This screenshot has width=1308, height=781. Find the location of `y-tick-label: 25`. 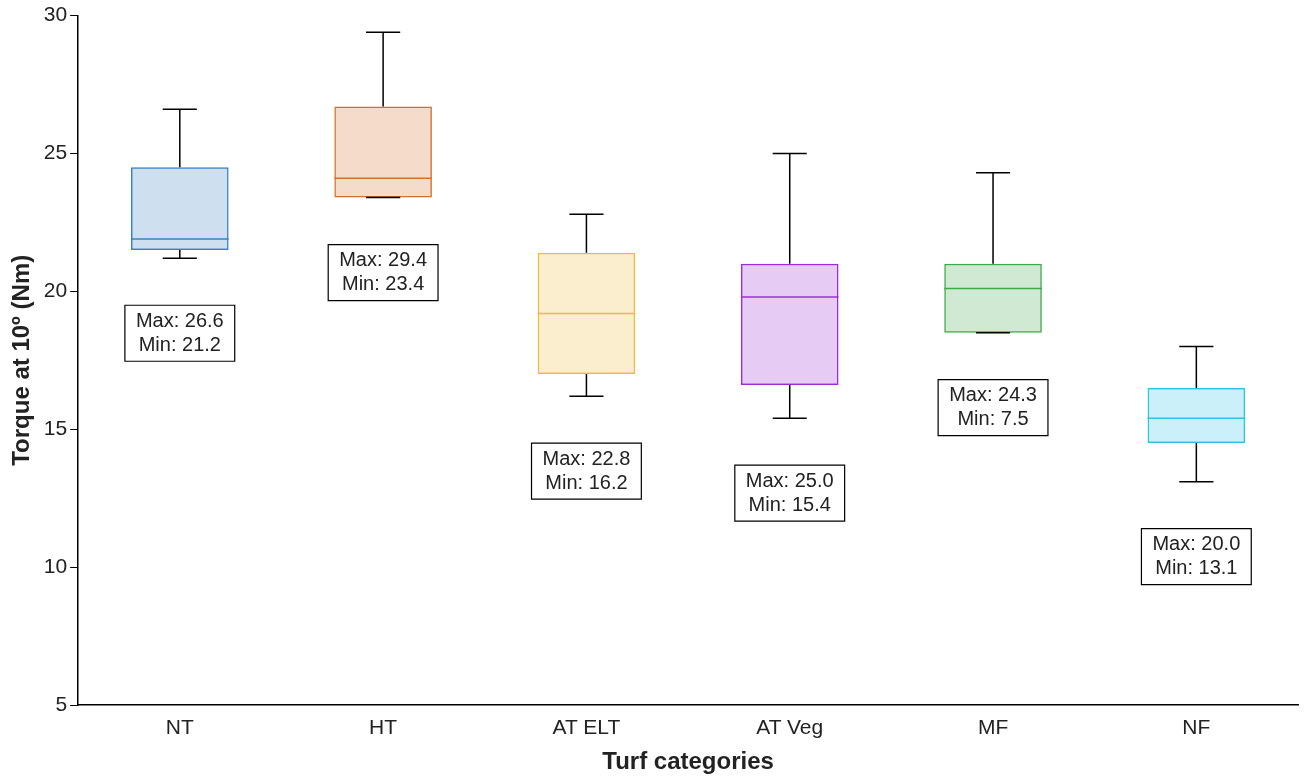

y-tick-label: 25 is located at coordinates (55, 152).